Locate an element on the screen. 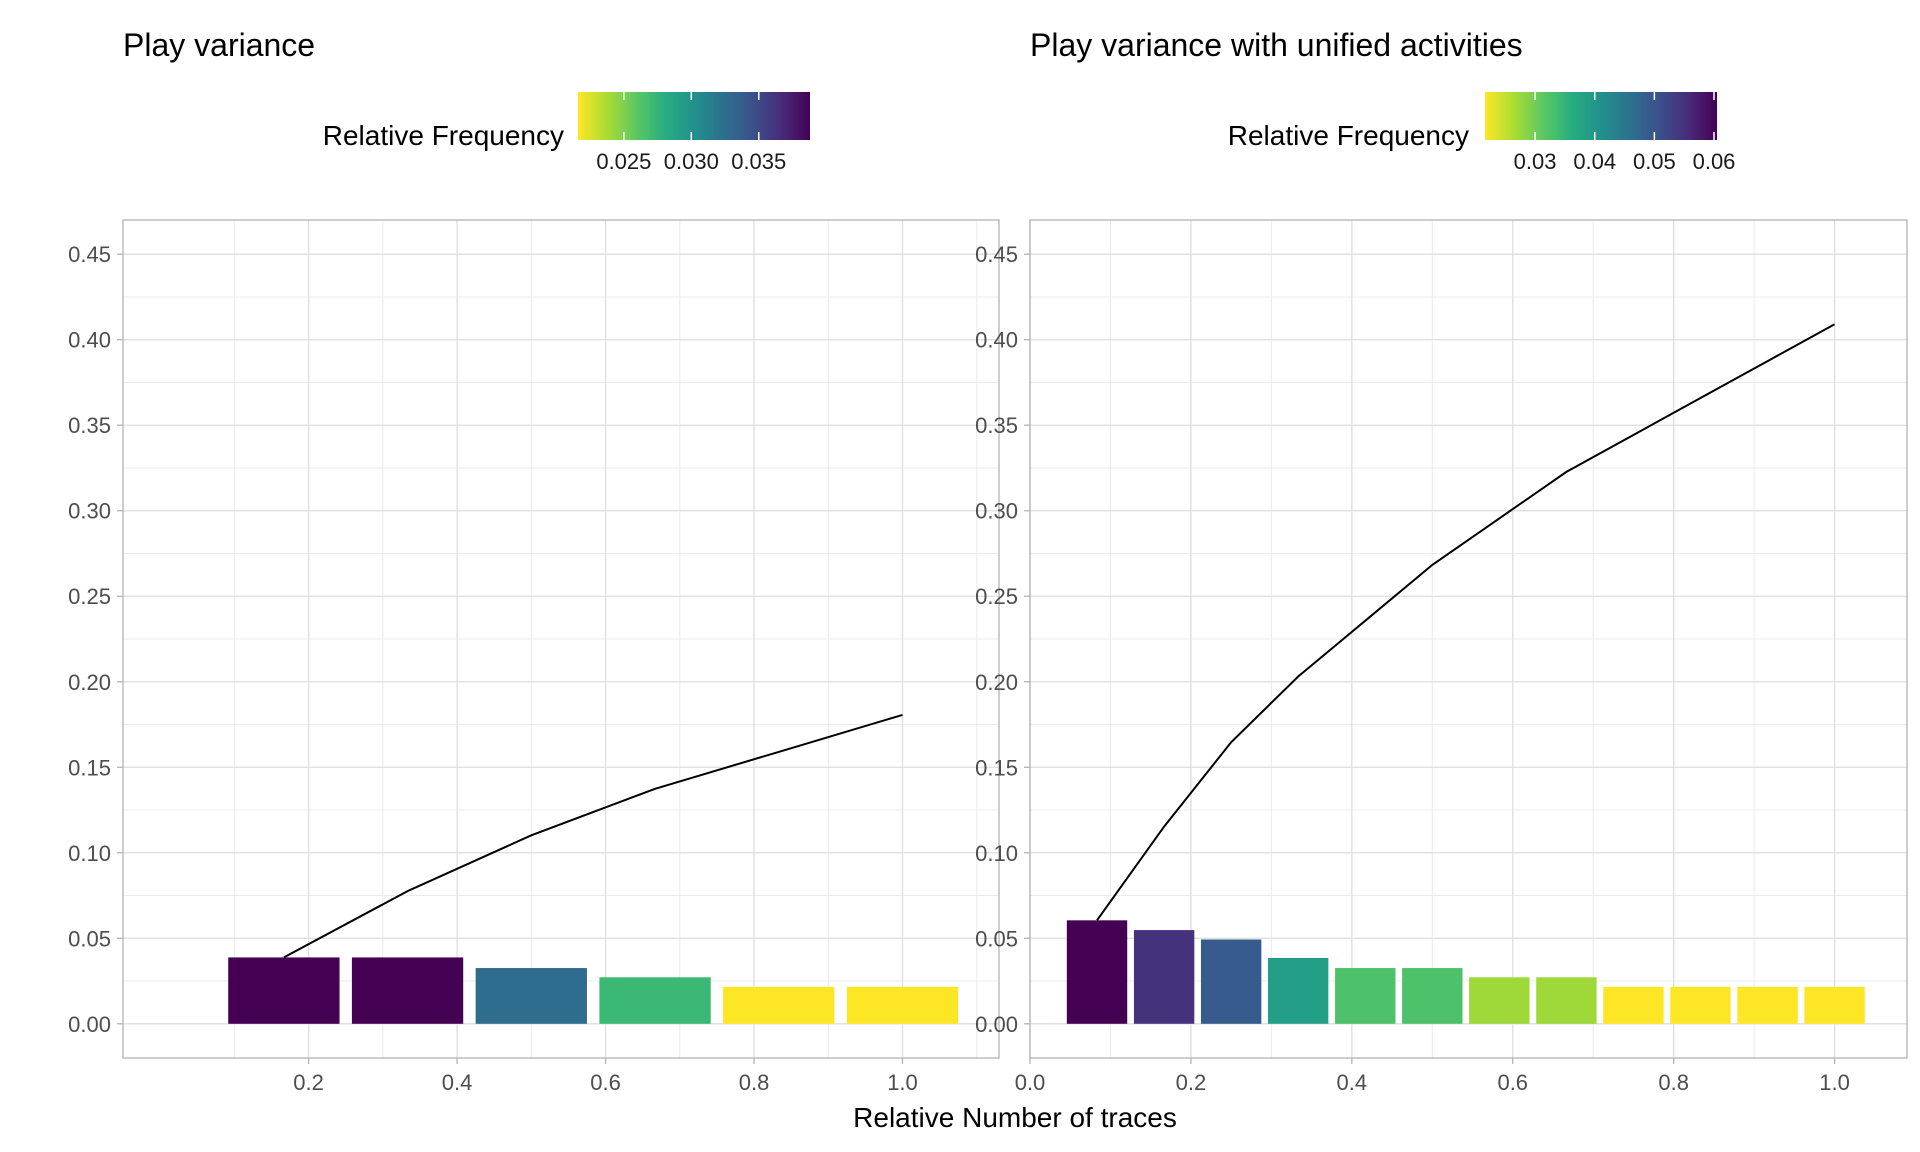 The height and width of the screenshot is (1152, 1920). legend-tick-label: 0.05 is located at coordinates (1654, 161).